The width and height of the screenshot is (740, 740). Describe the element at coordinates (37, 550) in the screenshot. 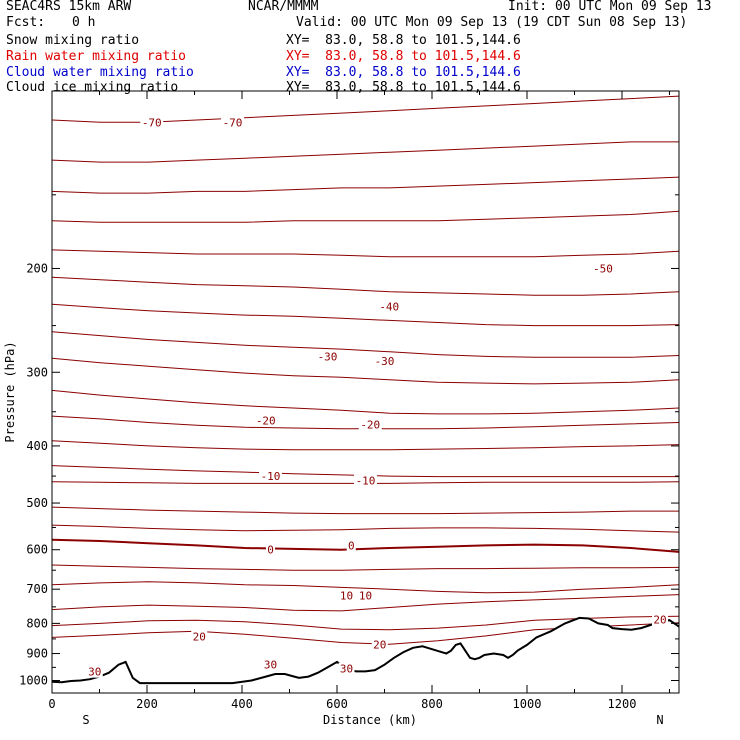

I see `y-tick-label: 600` at that location.